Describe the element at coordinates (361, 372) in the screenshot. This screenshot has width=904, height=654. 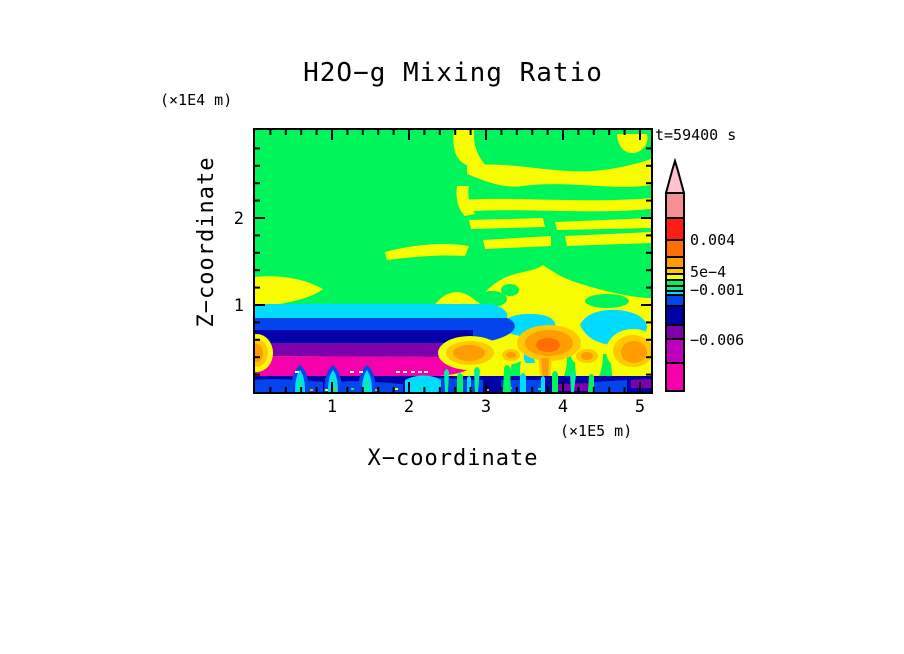
I see `white-dash-artifacts` at that location.